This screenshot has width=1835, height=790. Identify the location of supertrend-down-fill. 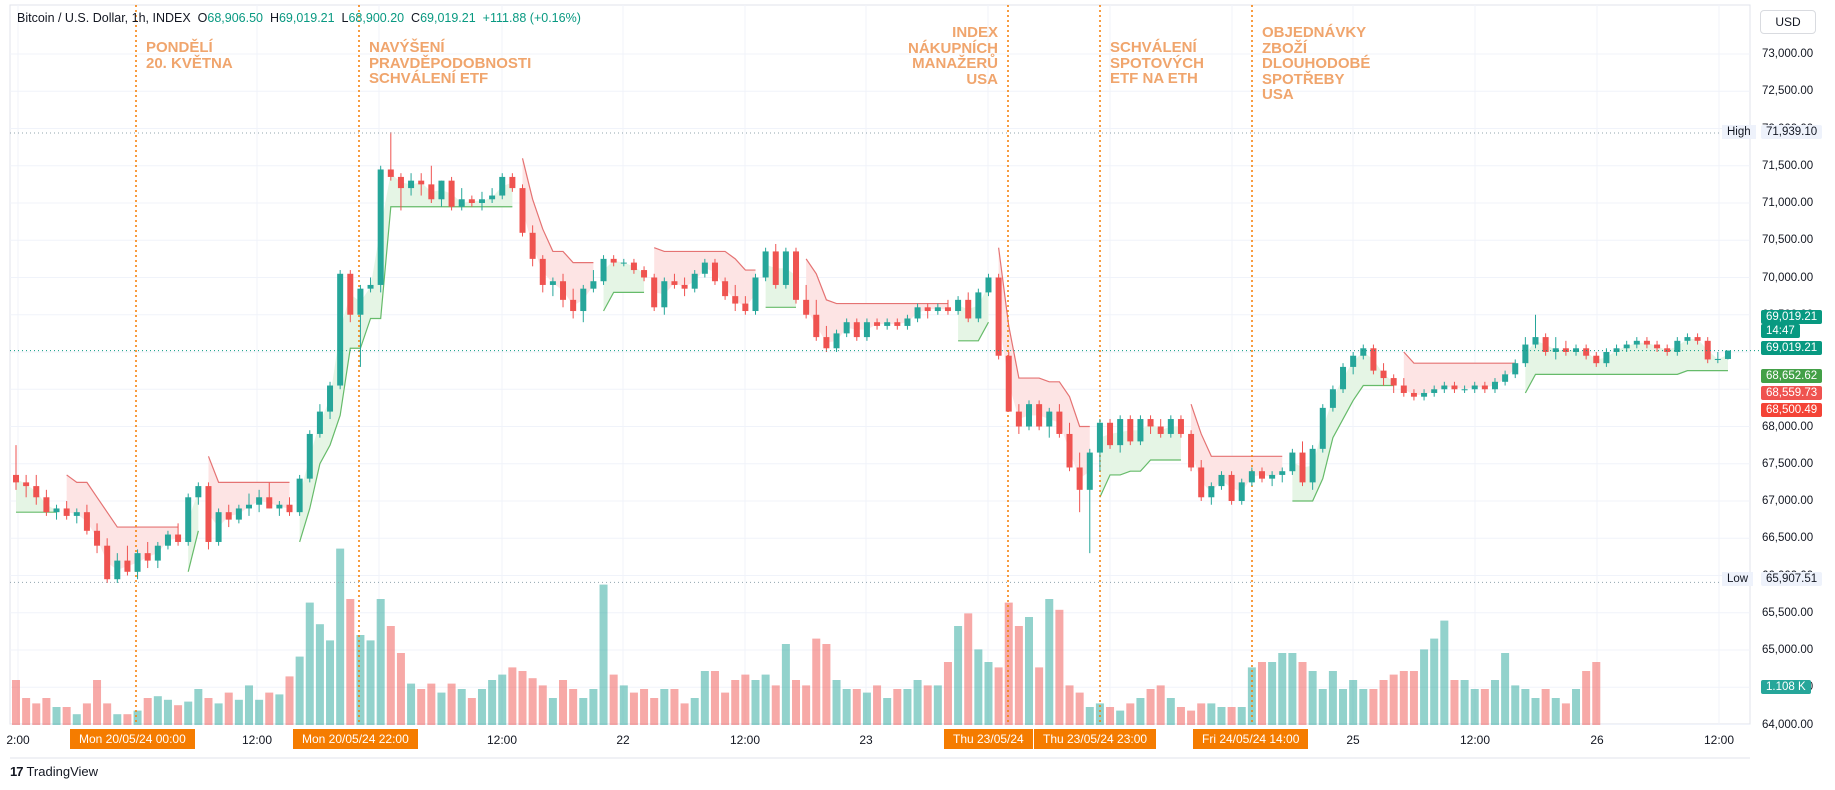
(1237, 448).